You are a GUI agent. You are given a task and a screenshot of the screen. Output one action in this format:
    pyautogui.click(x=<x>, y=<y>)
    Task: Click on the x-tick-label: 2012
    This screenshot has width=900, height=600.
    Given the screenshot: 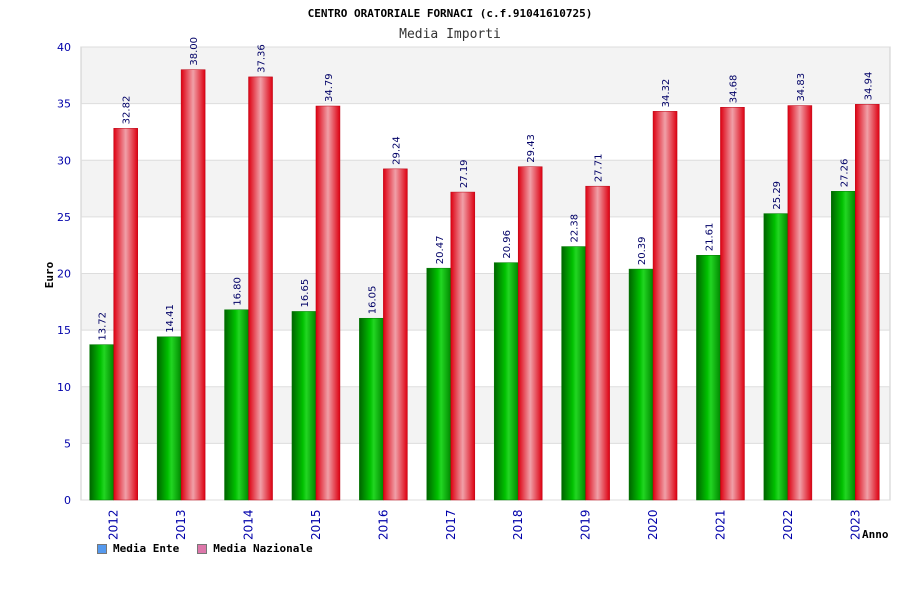 What is the action you would take?
    pyautogui.click(x=114, y=524)
    